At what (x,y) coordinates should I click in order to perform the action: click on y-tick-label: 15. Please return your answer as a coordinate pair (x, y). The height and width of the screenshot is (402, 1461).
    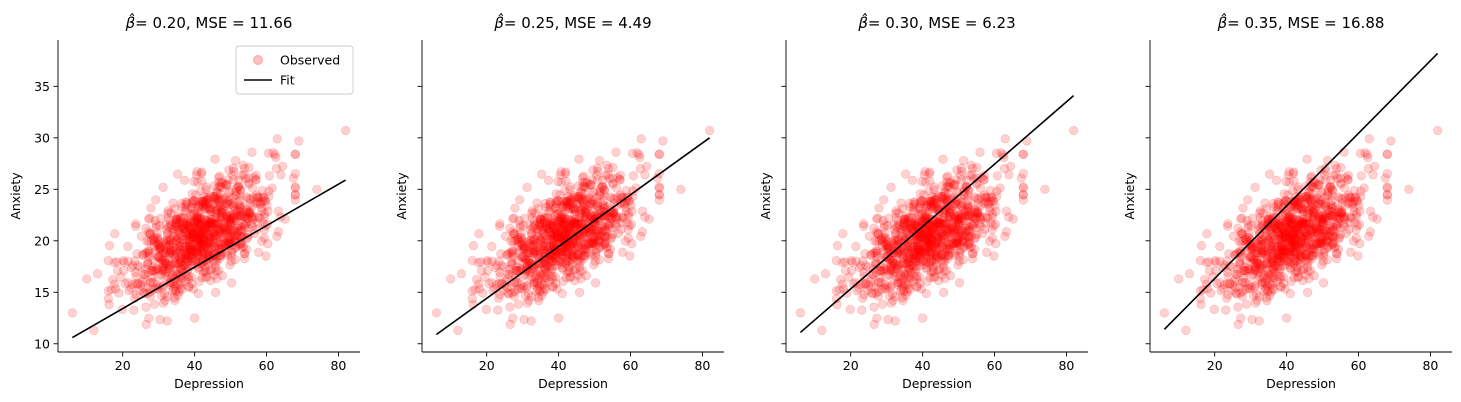
    Looking at the image, I should click on (42, 292).